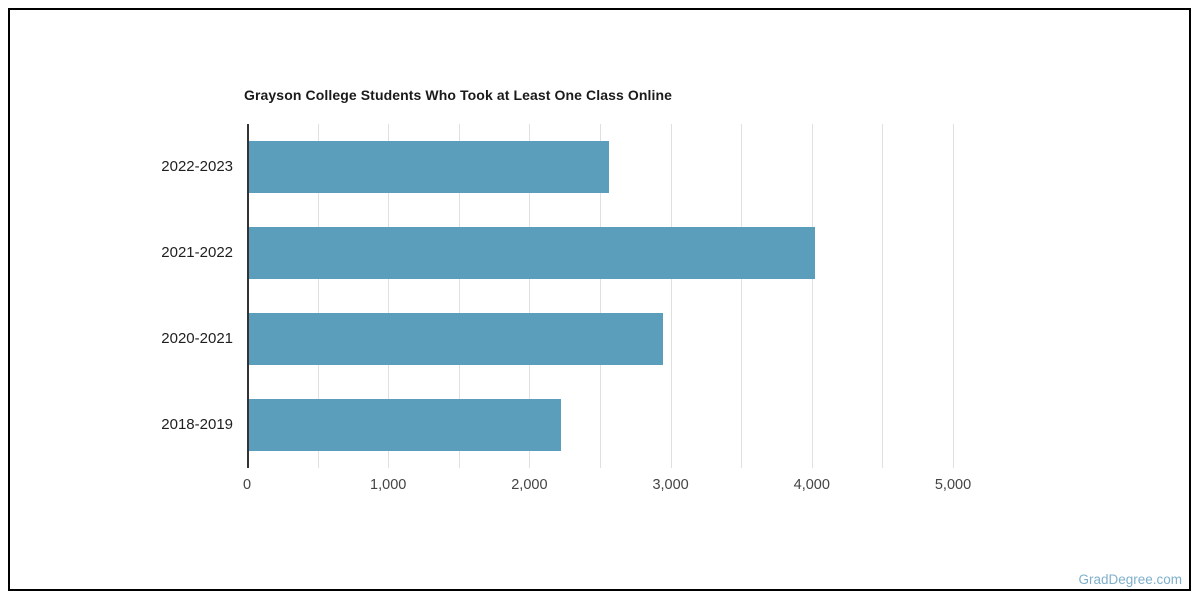  Describe the element at coordinates (405, 425) in the screenshot. I see `bar-2018-2019` at that location.